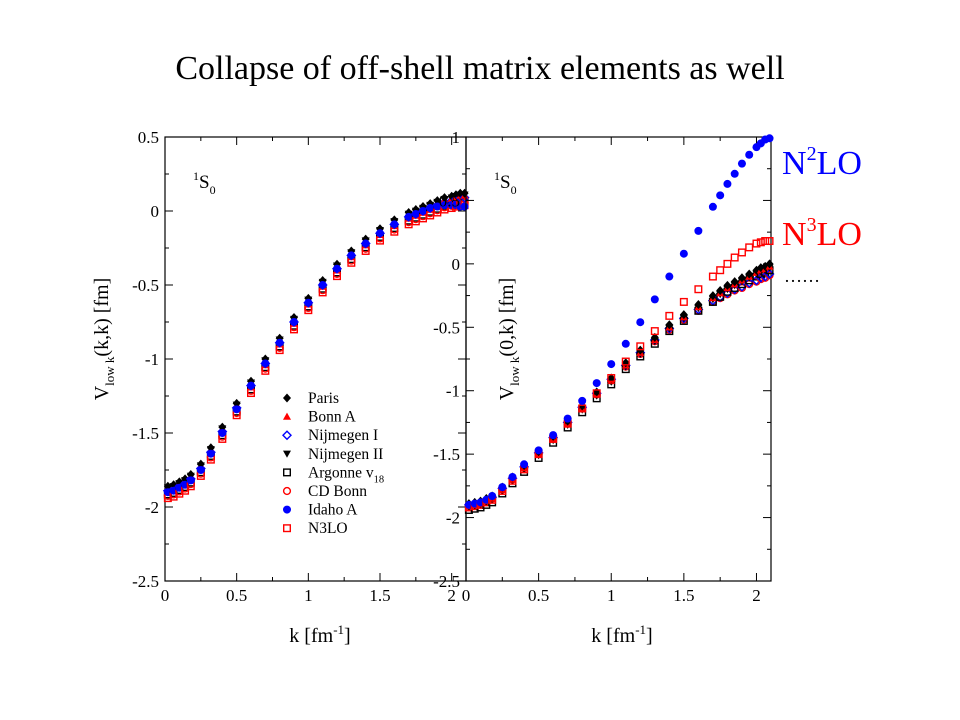 The width and height of the screenshot is (960, 720). Describe the element at coordinates (104, 339) in the screenshot. I see `y-axis-label: Vlow k(k,k) [fm]` at that location.